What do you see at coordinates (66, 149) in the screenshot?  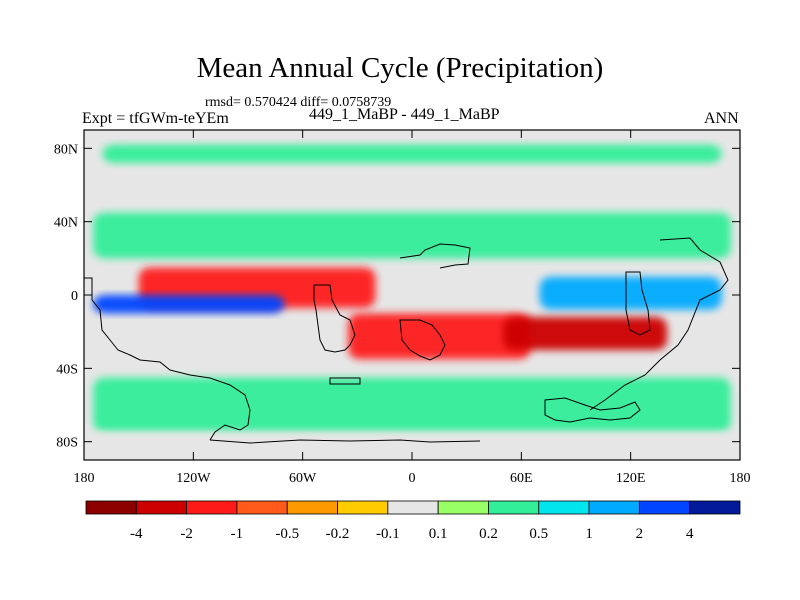 I see `y-tick-label-0: 80N` at bounding box center [66, 149].